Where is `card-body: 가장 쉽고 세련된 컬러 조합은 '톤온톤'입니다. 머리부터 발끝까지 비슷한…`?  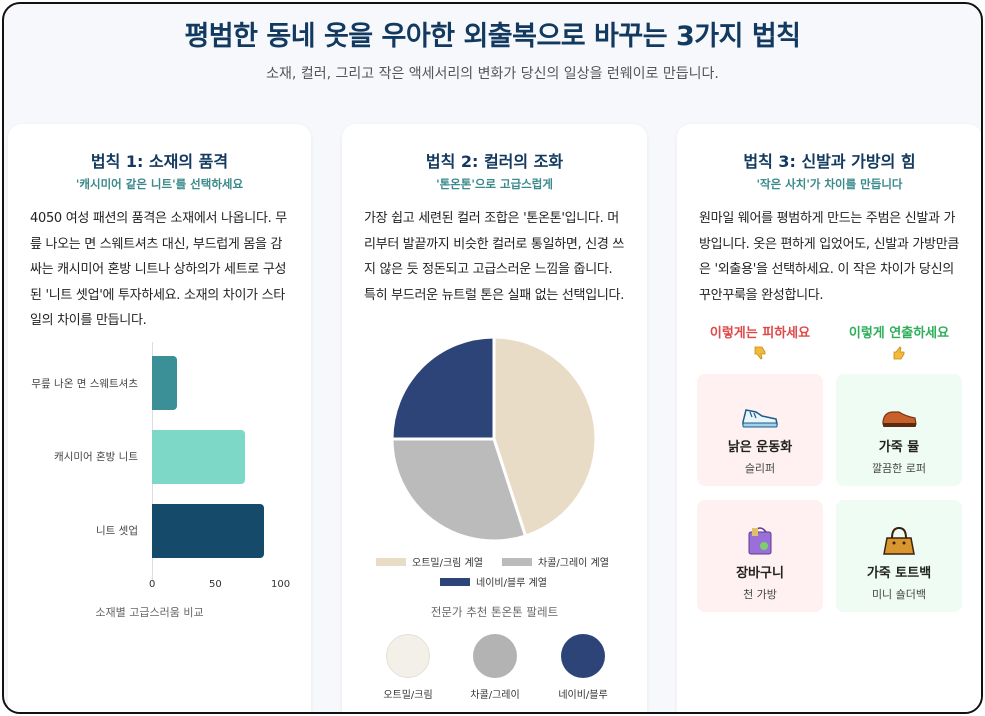 card-body: 가장 쉽고 세련된 컬러 조합은 '톤온톤'입니다. 머리부터 발끝까지 비슷한… is located at coordinates (494, 257).